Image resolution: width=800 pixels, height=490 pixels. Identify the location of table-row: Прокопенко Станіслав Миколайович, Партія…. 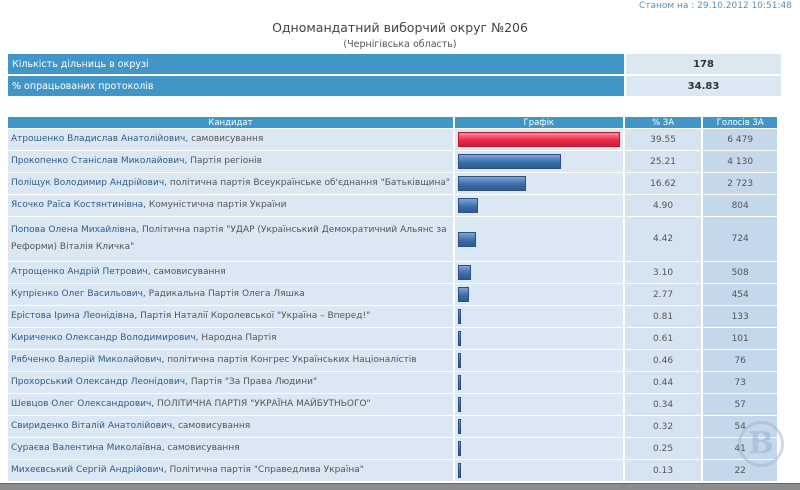
(392, 161).